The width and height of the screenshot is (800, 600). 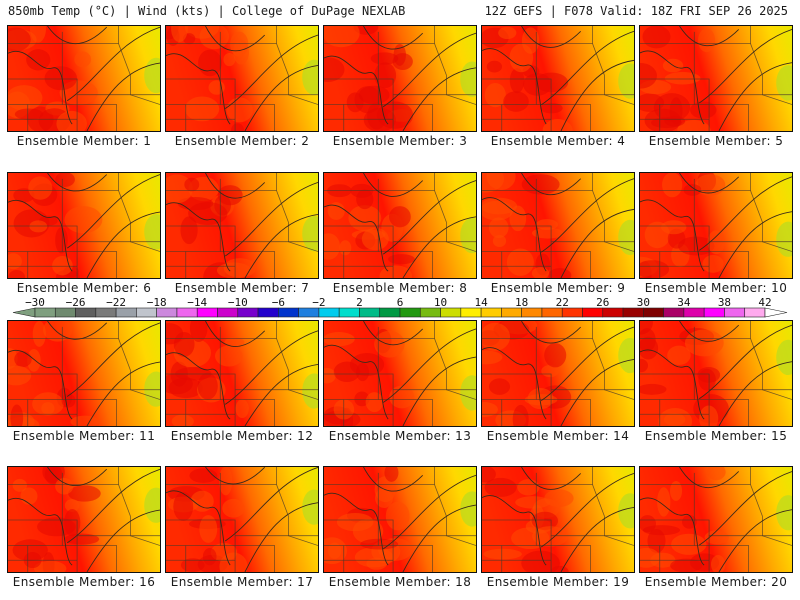 What do you see at coordinates (278, 302) in the screenshot?
I see `colorbar-tick-label: −6` at bounding box center [278, 302].